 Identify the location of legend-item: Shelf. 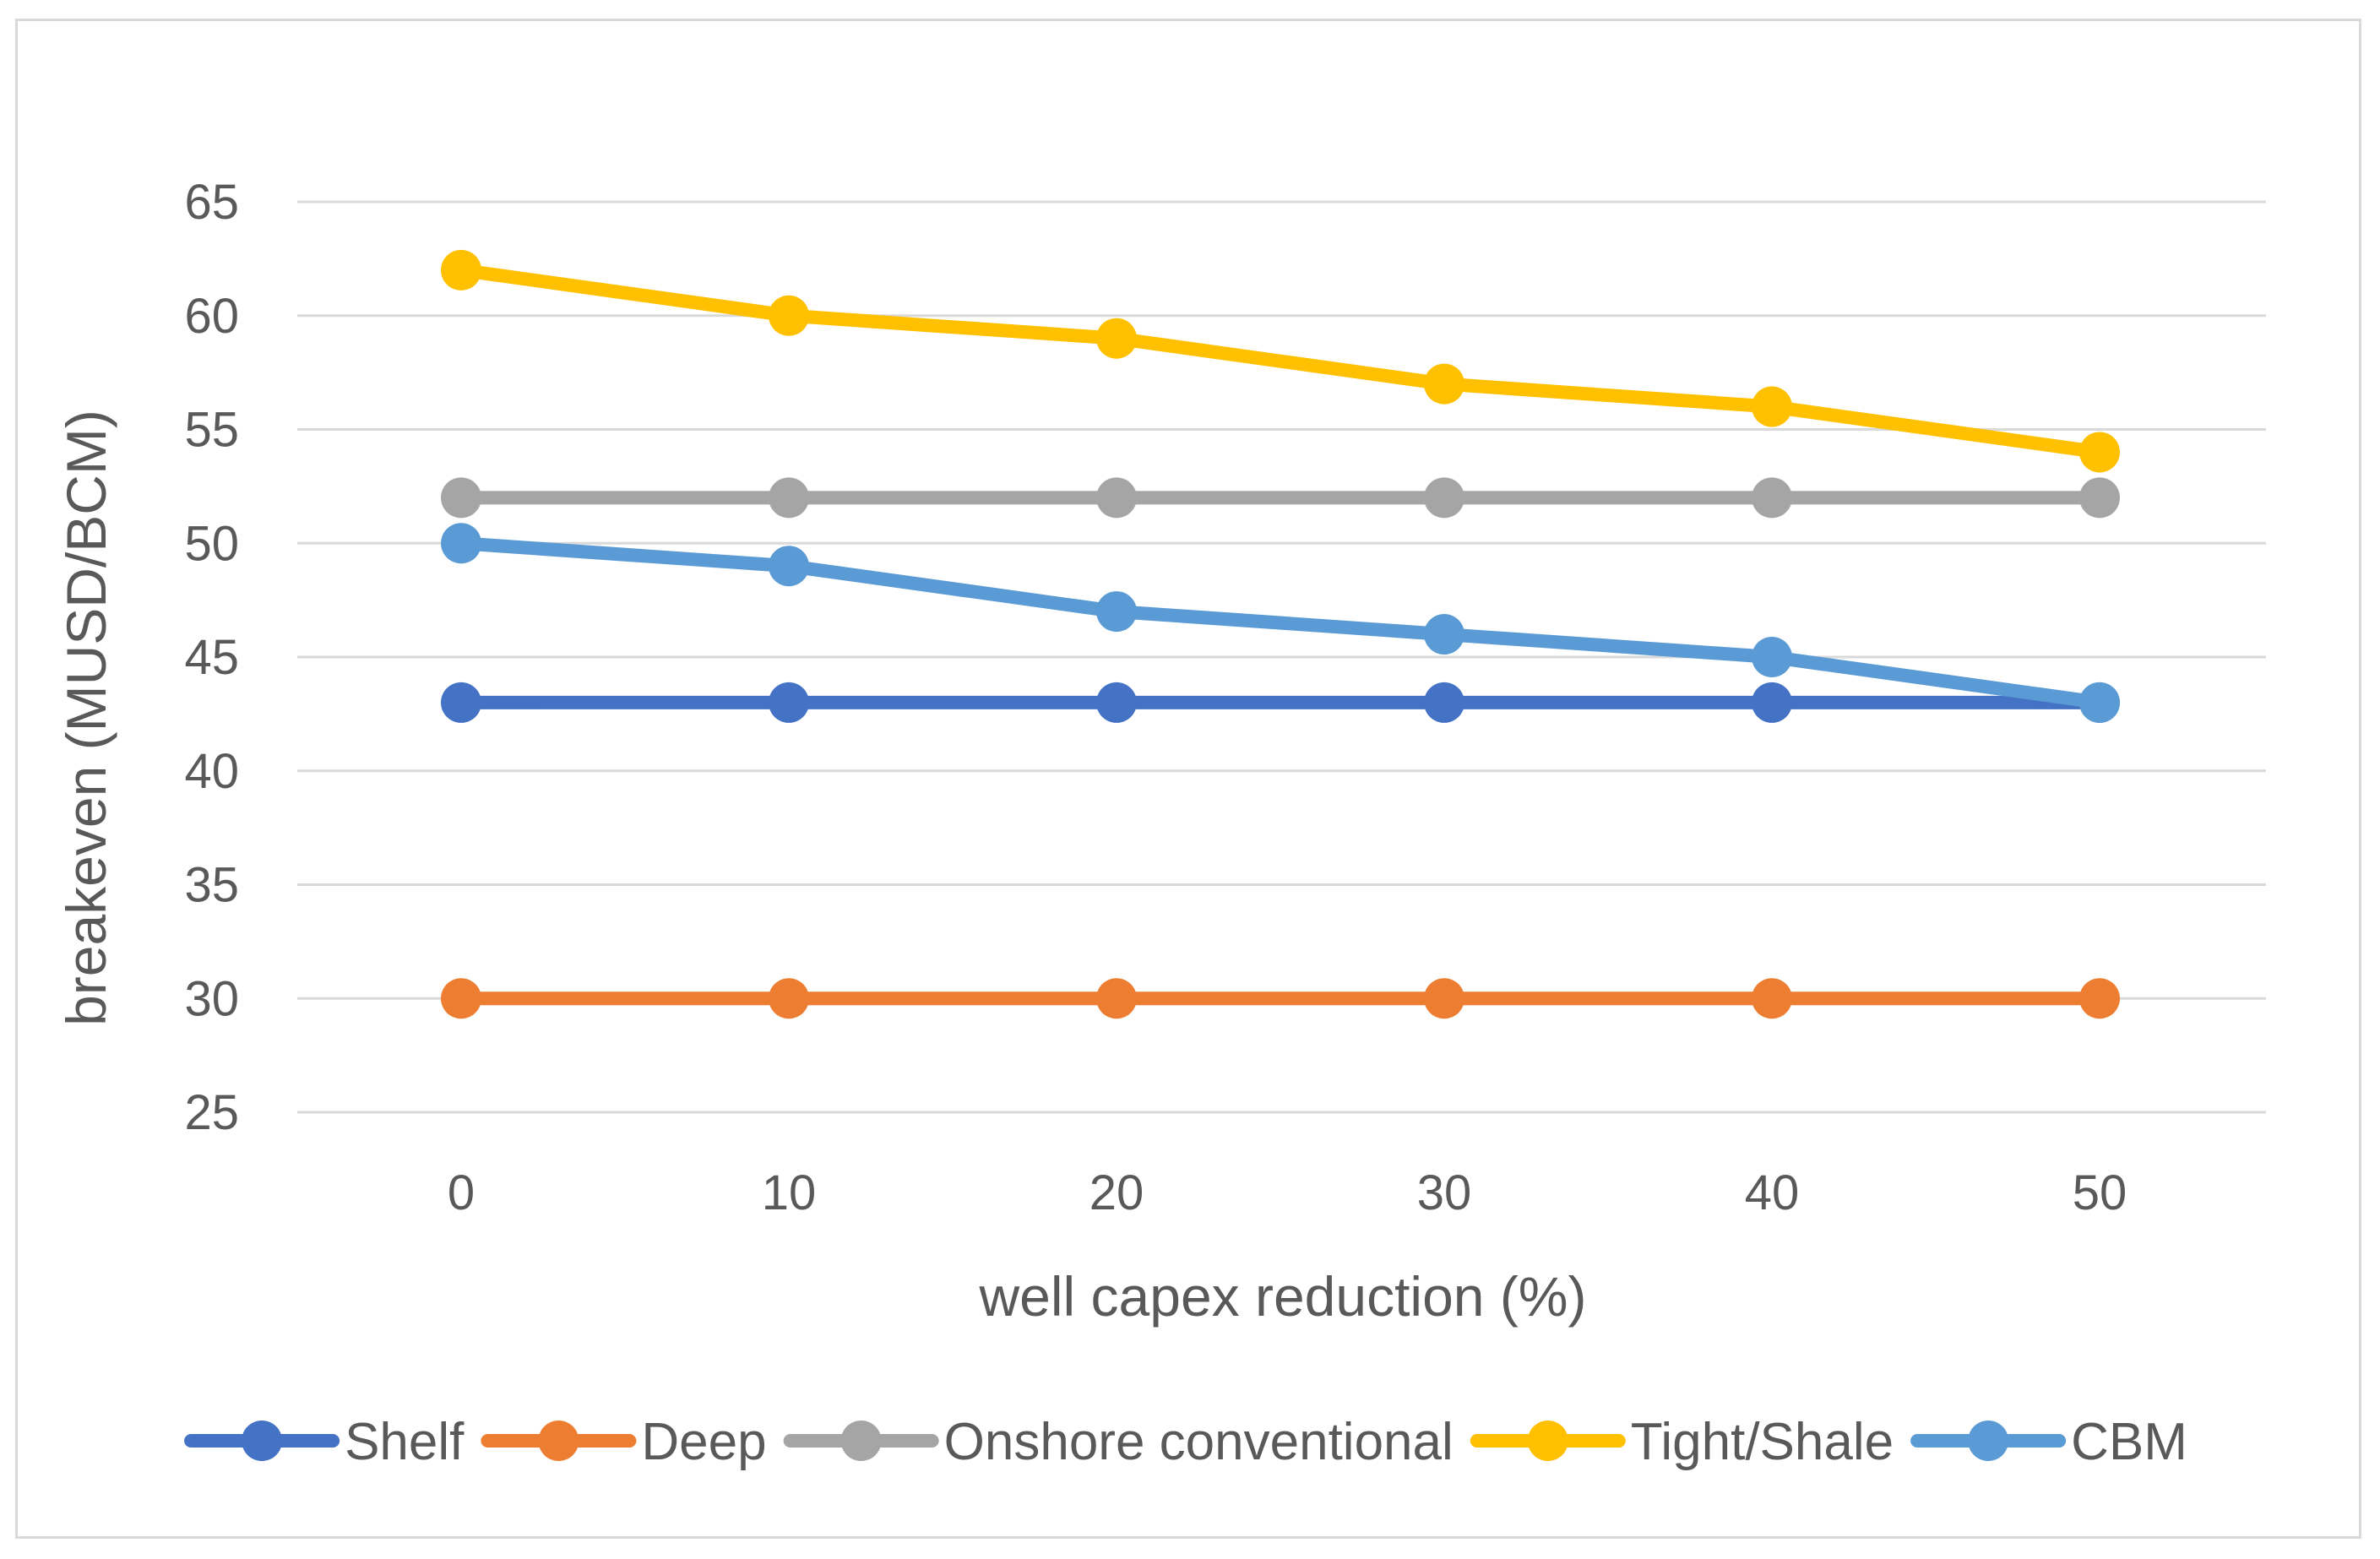
(324, 1442).